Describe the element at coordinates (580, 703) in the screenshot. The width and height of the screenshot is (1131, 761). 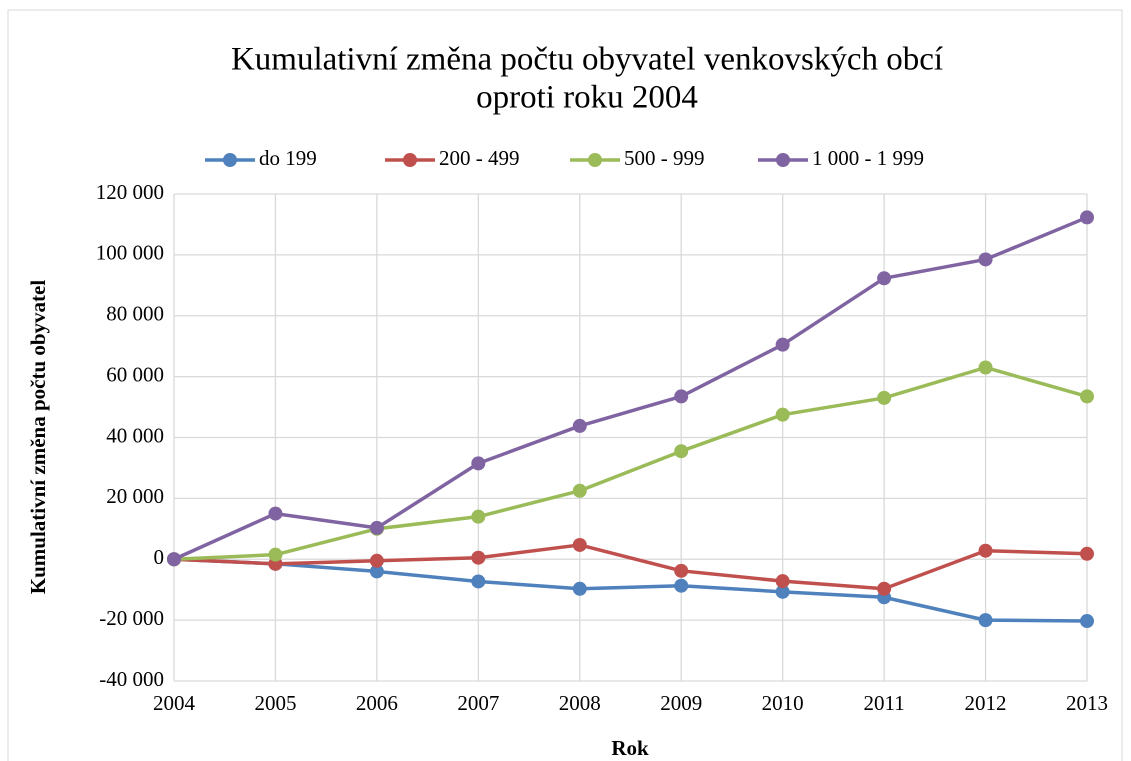
I see `x-tick-label: 2008` at that location.